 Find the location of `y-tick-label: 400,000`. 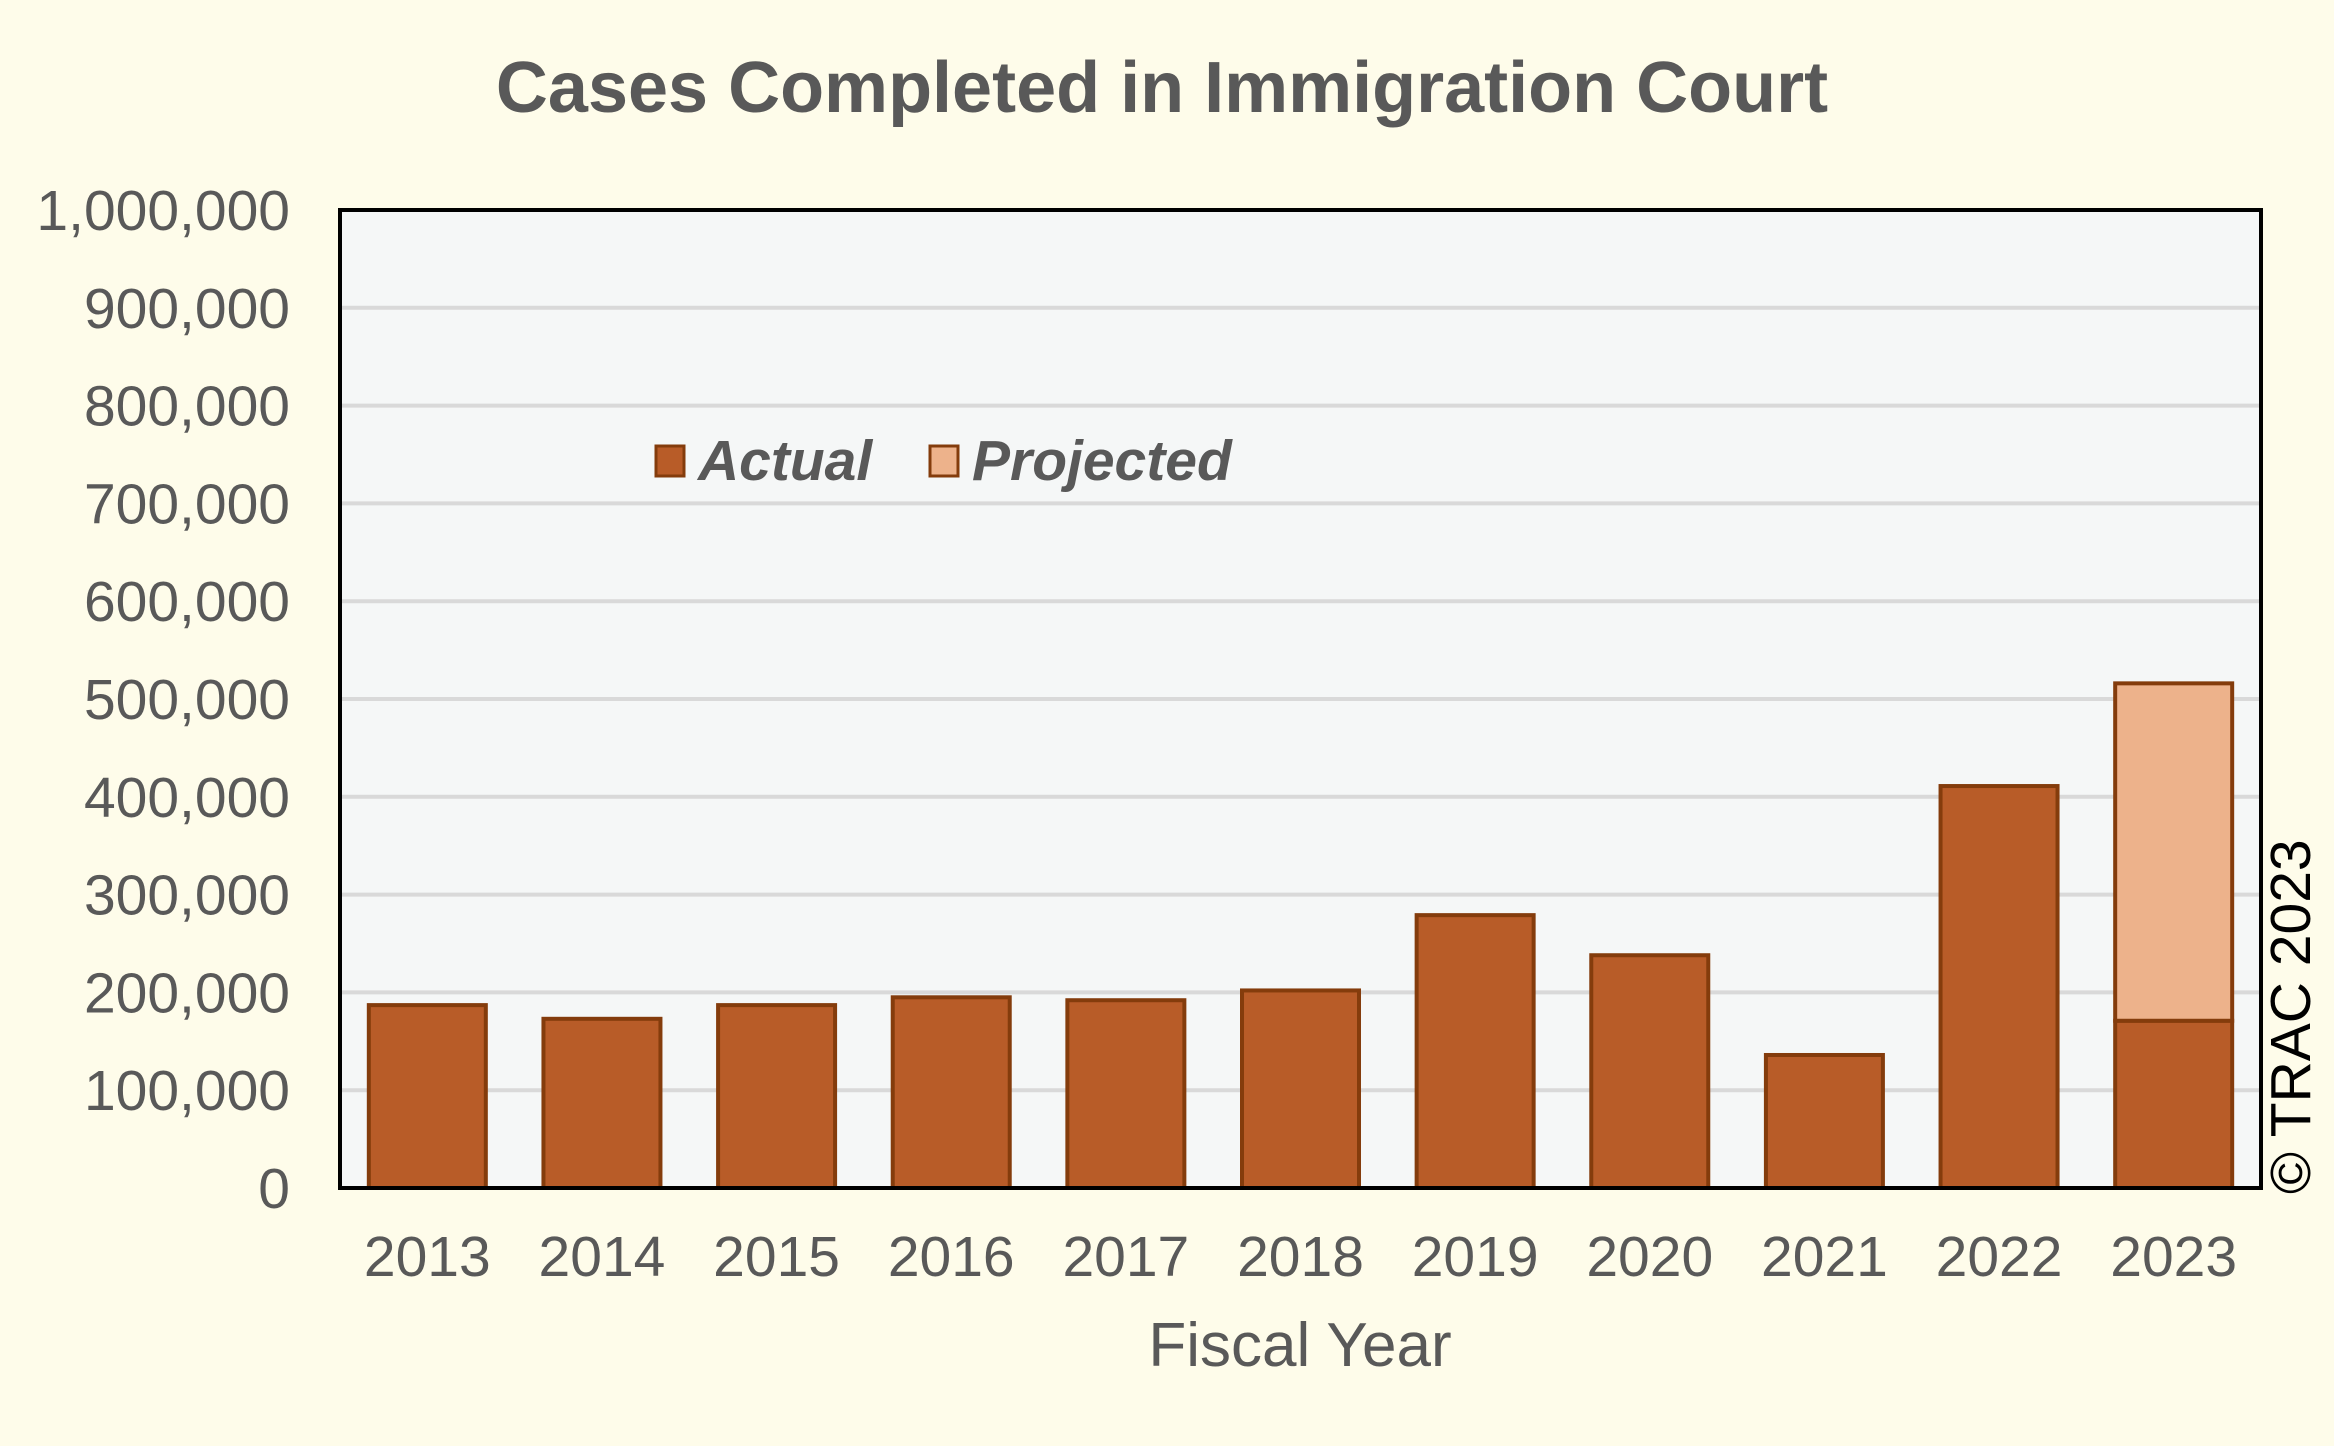

y-tick-label: 400,000 is located at coordinates (187, 798).